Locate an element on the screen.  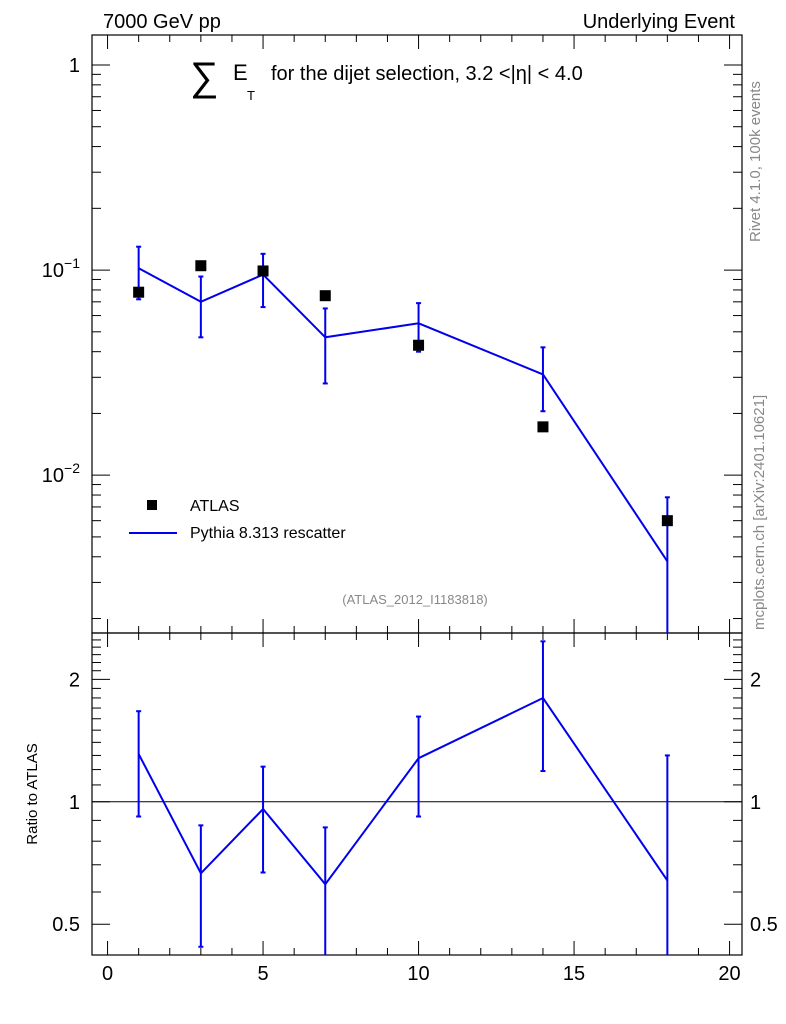
ratio-ytick-label-right: 2 is located at coordinates (755, 680).